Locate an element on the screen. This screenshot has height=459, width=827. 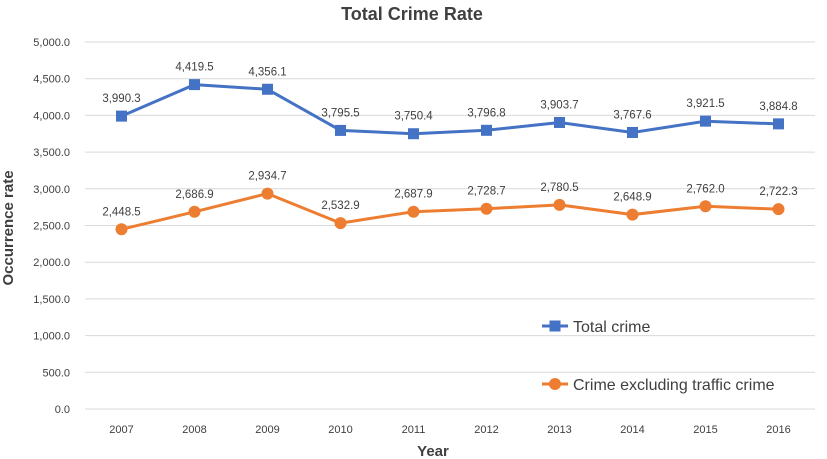
data-label: 3,767.6 is located at coordinates (632, 115).